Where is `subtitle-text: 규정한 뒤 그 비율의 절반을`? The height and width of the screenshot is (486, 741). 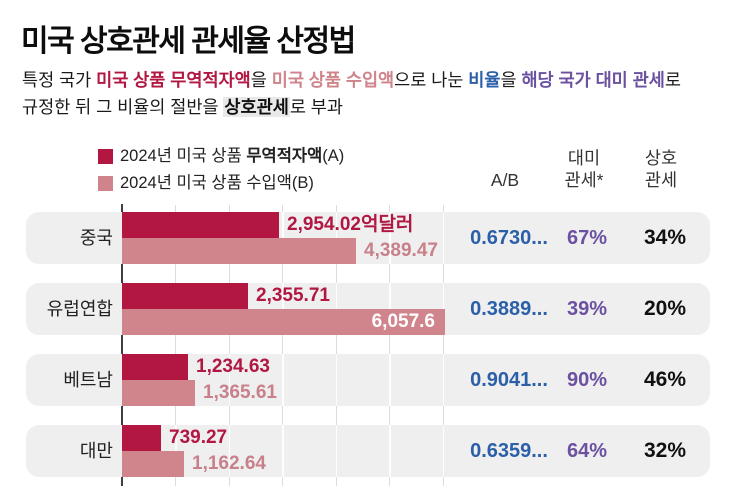 subtitle-text: 규정한 뒤 그 비율의 절반을 is located at coordinates (123, 107).